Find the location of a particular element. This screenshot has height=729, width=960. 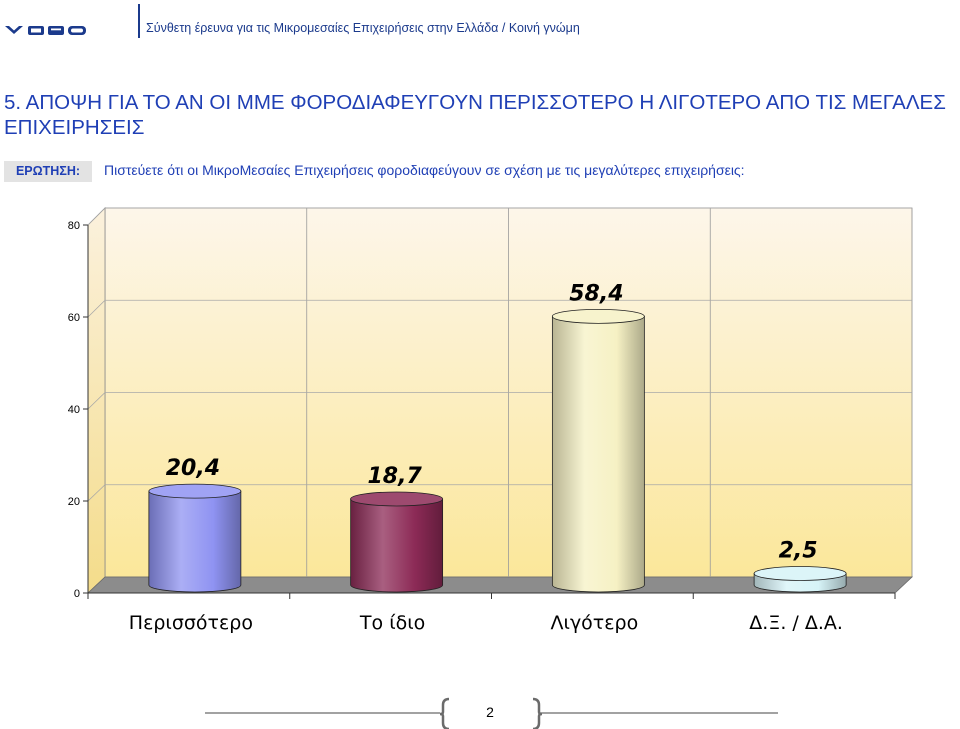

page-number: 2 is located at coordinates (490, 712).